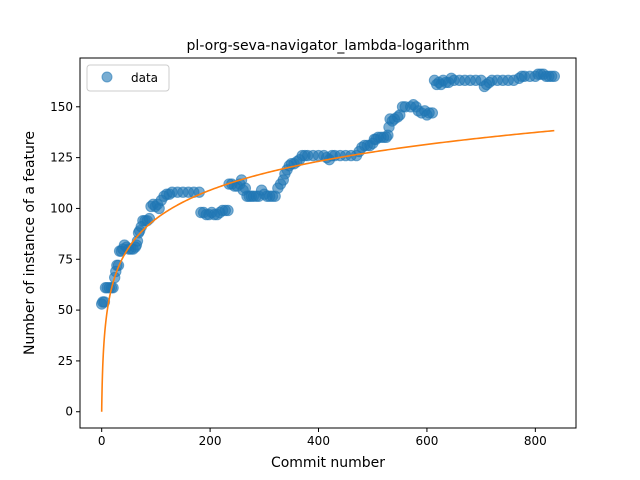  I want to click on y-tick-label: 125, so click(61, 158).